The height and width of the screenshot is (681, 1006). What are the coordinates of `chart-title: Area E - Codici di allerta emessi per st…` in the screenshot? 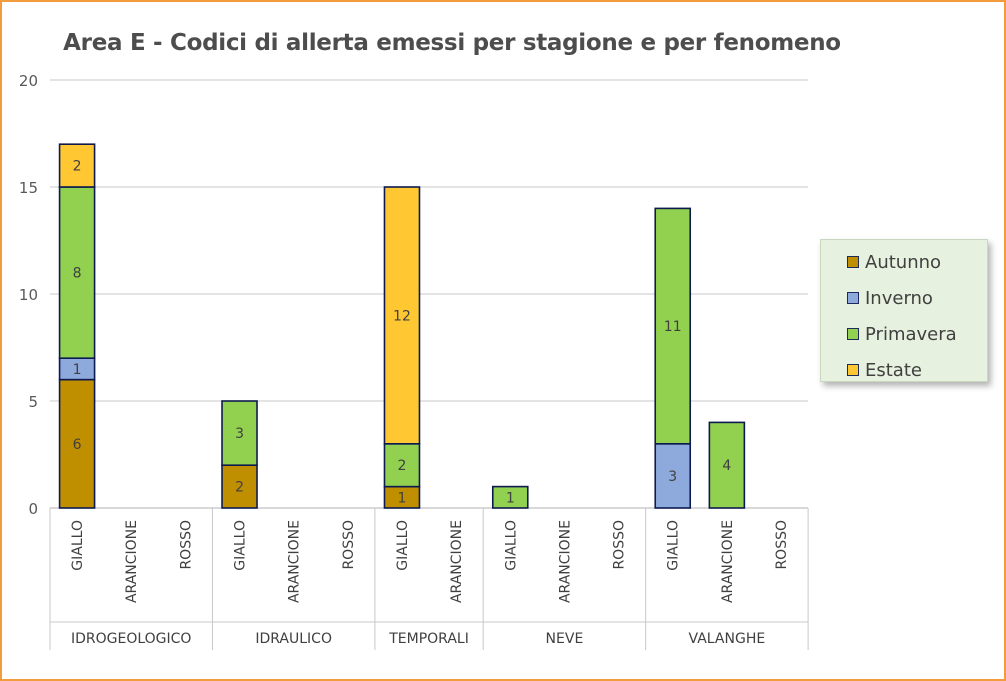 It's located at (452, 43).